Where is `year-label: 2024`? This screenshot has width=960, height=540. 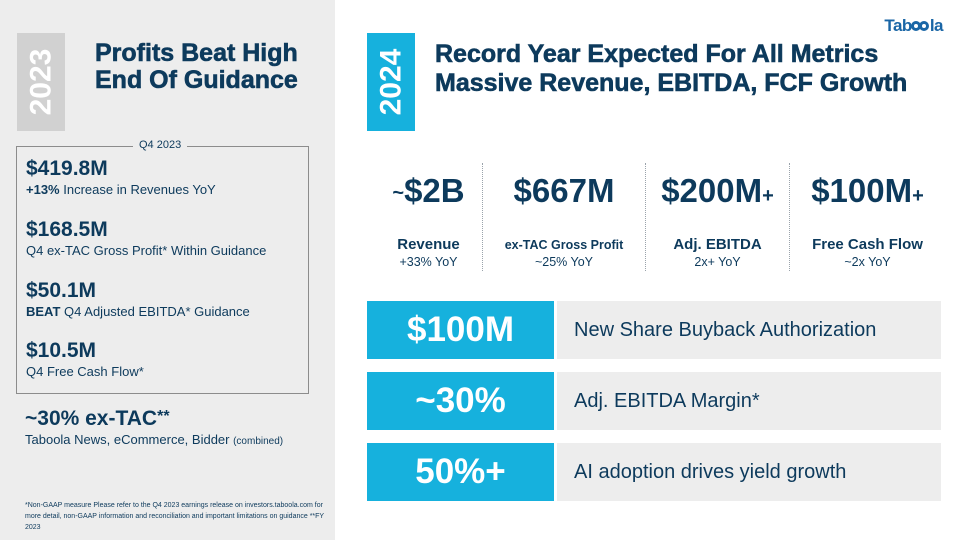
year-label: 2024 is located at coordinates (390, 82).